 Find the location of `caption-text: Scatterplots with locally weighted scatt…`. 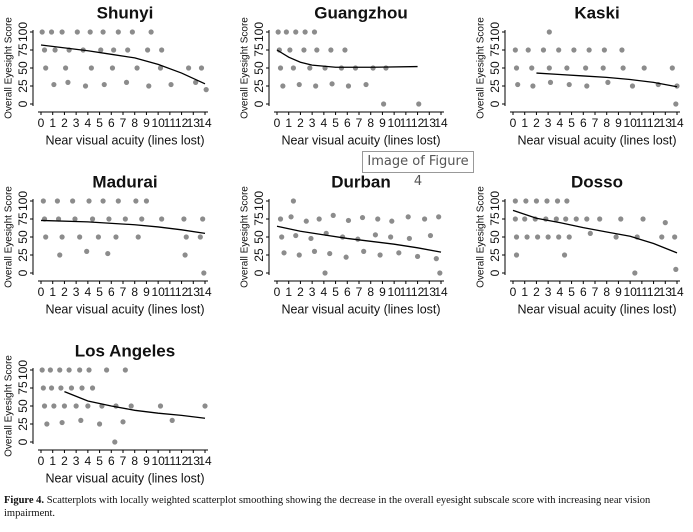

caption-text: Scatterplots with locally weighted scatt… is located at coordinates (327, 507).